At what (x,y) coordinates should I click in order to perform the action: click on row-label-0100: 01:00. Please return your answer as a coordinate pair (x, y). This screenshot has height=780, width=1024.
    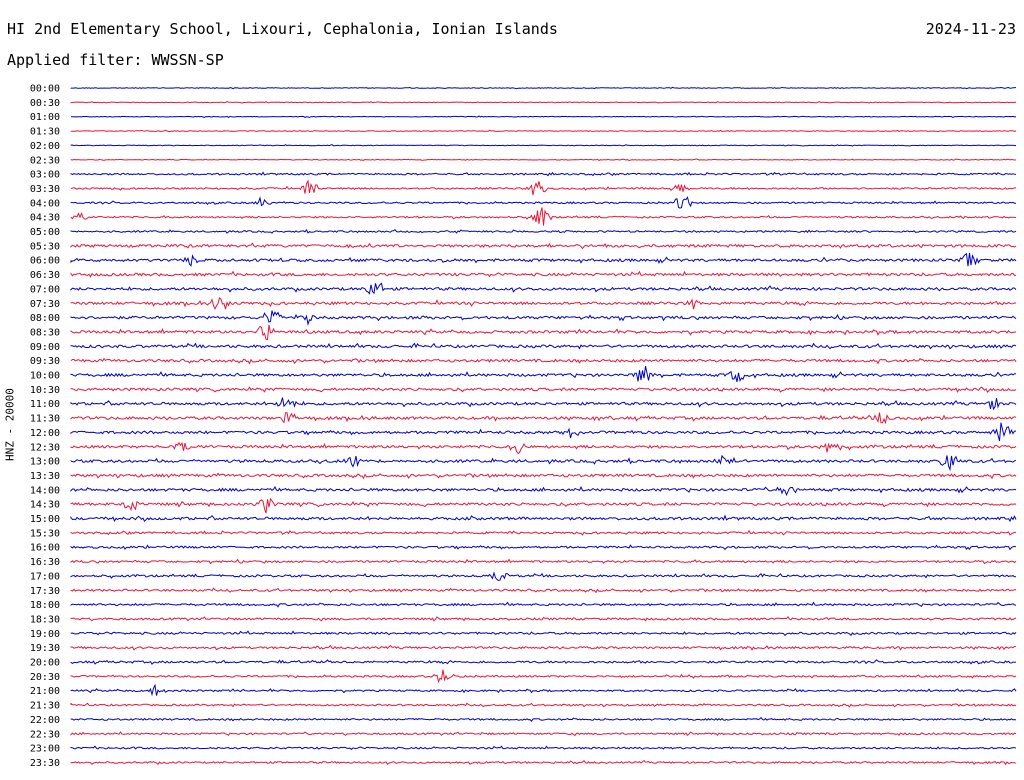
    Looking at the image, I should click on (45, 117).